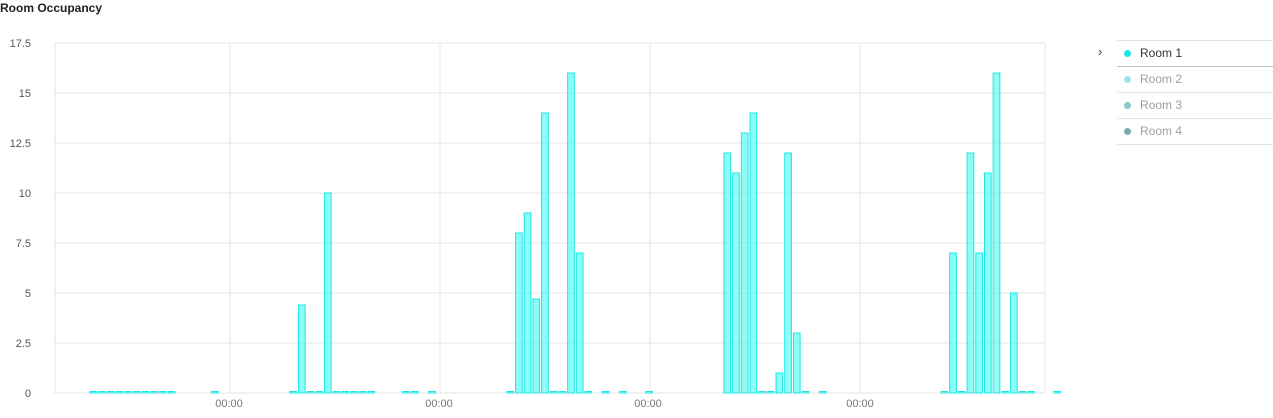  Describe the element at coordinates (1161, 131) in the screenshot. I see `legend-label: Room 4` at that location.